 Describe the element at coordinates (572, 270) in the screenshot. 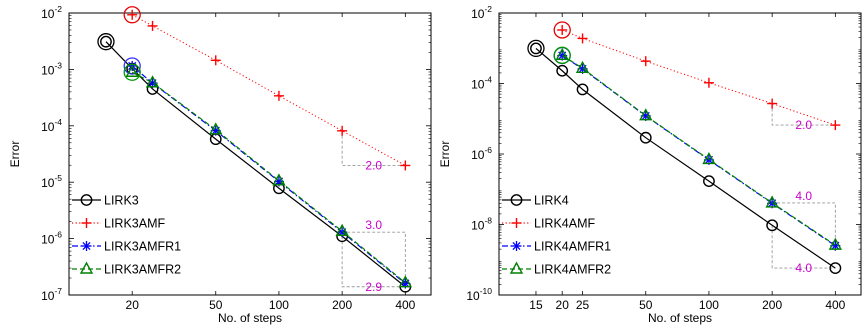

I see `legend-label: LIRK4AMFR2` at that location.